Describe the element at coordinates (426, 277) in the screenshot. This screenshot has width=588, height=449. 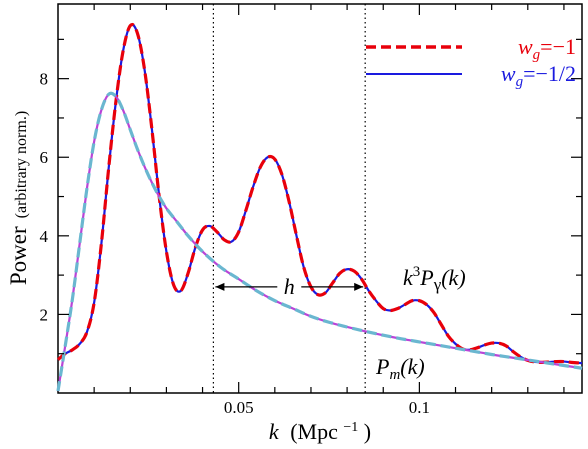
I see `photon-label-p: P` at that location.